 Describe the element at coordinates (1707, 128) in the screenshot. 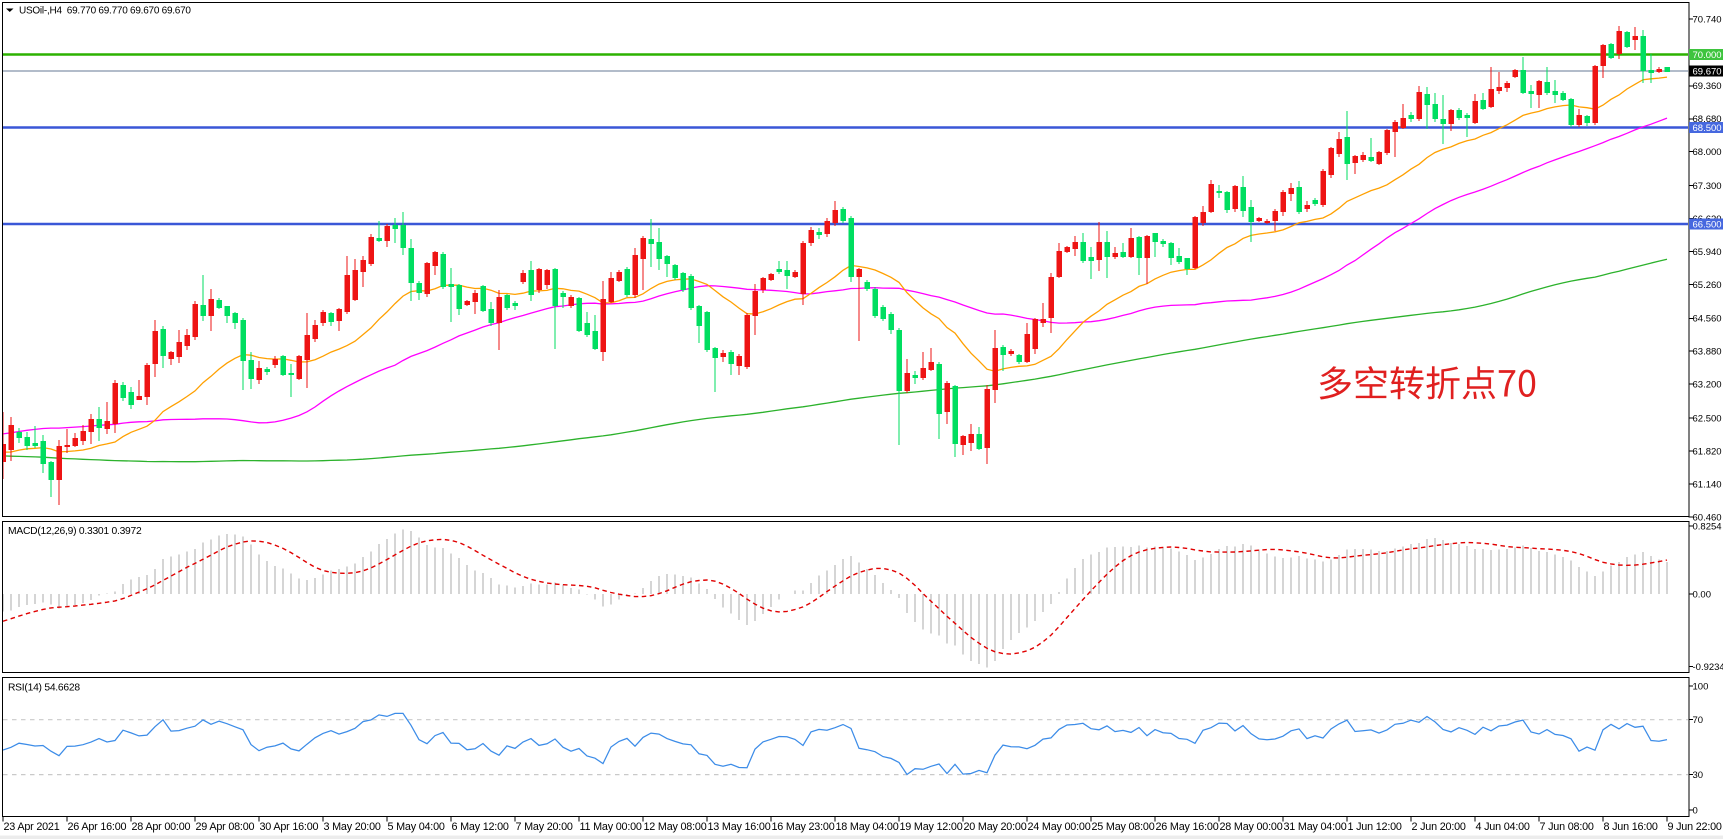

I see `svg-text: 68.500` at that location.